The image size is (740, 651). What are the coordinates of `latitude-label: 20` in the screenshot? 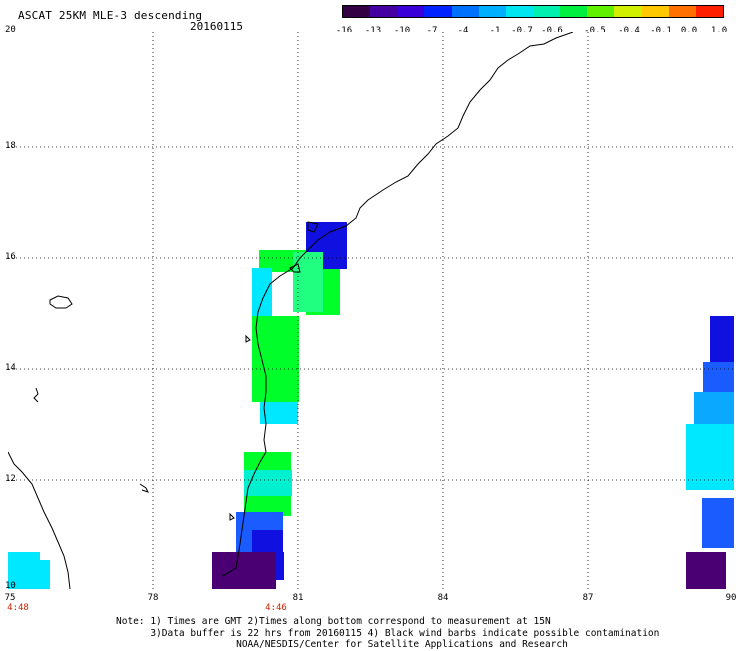 It's located at (10, 30).